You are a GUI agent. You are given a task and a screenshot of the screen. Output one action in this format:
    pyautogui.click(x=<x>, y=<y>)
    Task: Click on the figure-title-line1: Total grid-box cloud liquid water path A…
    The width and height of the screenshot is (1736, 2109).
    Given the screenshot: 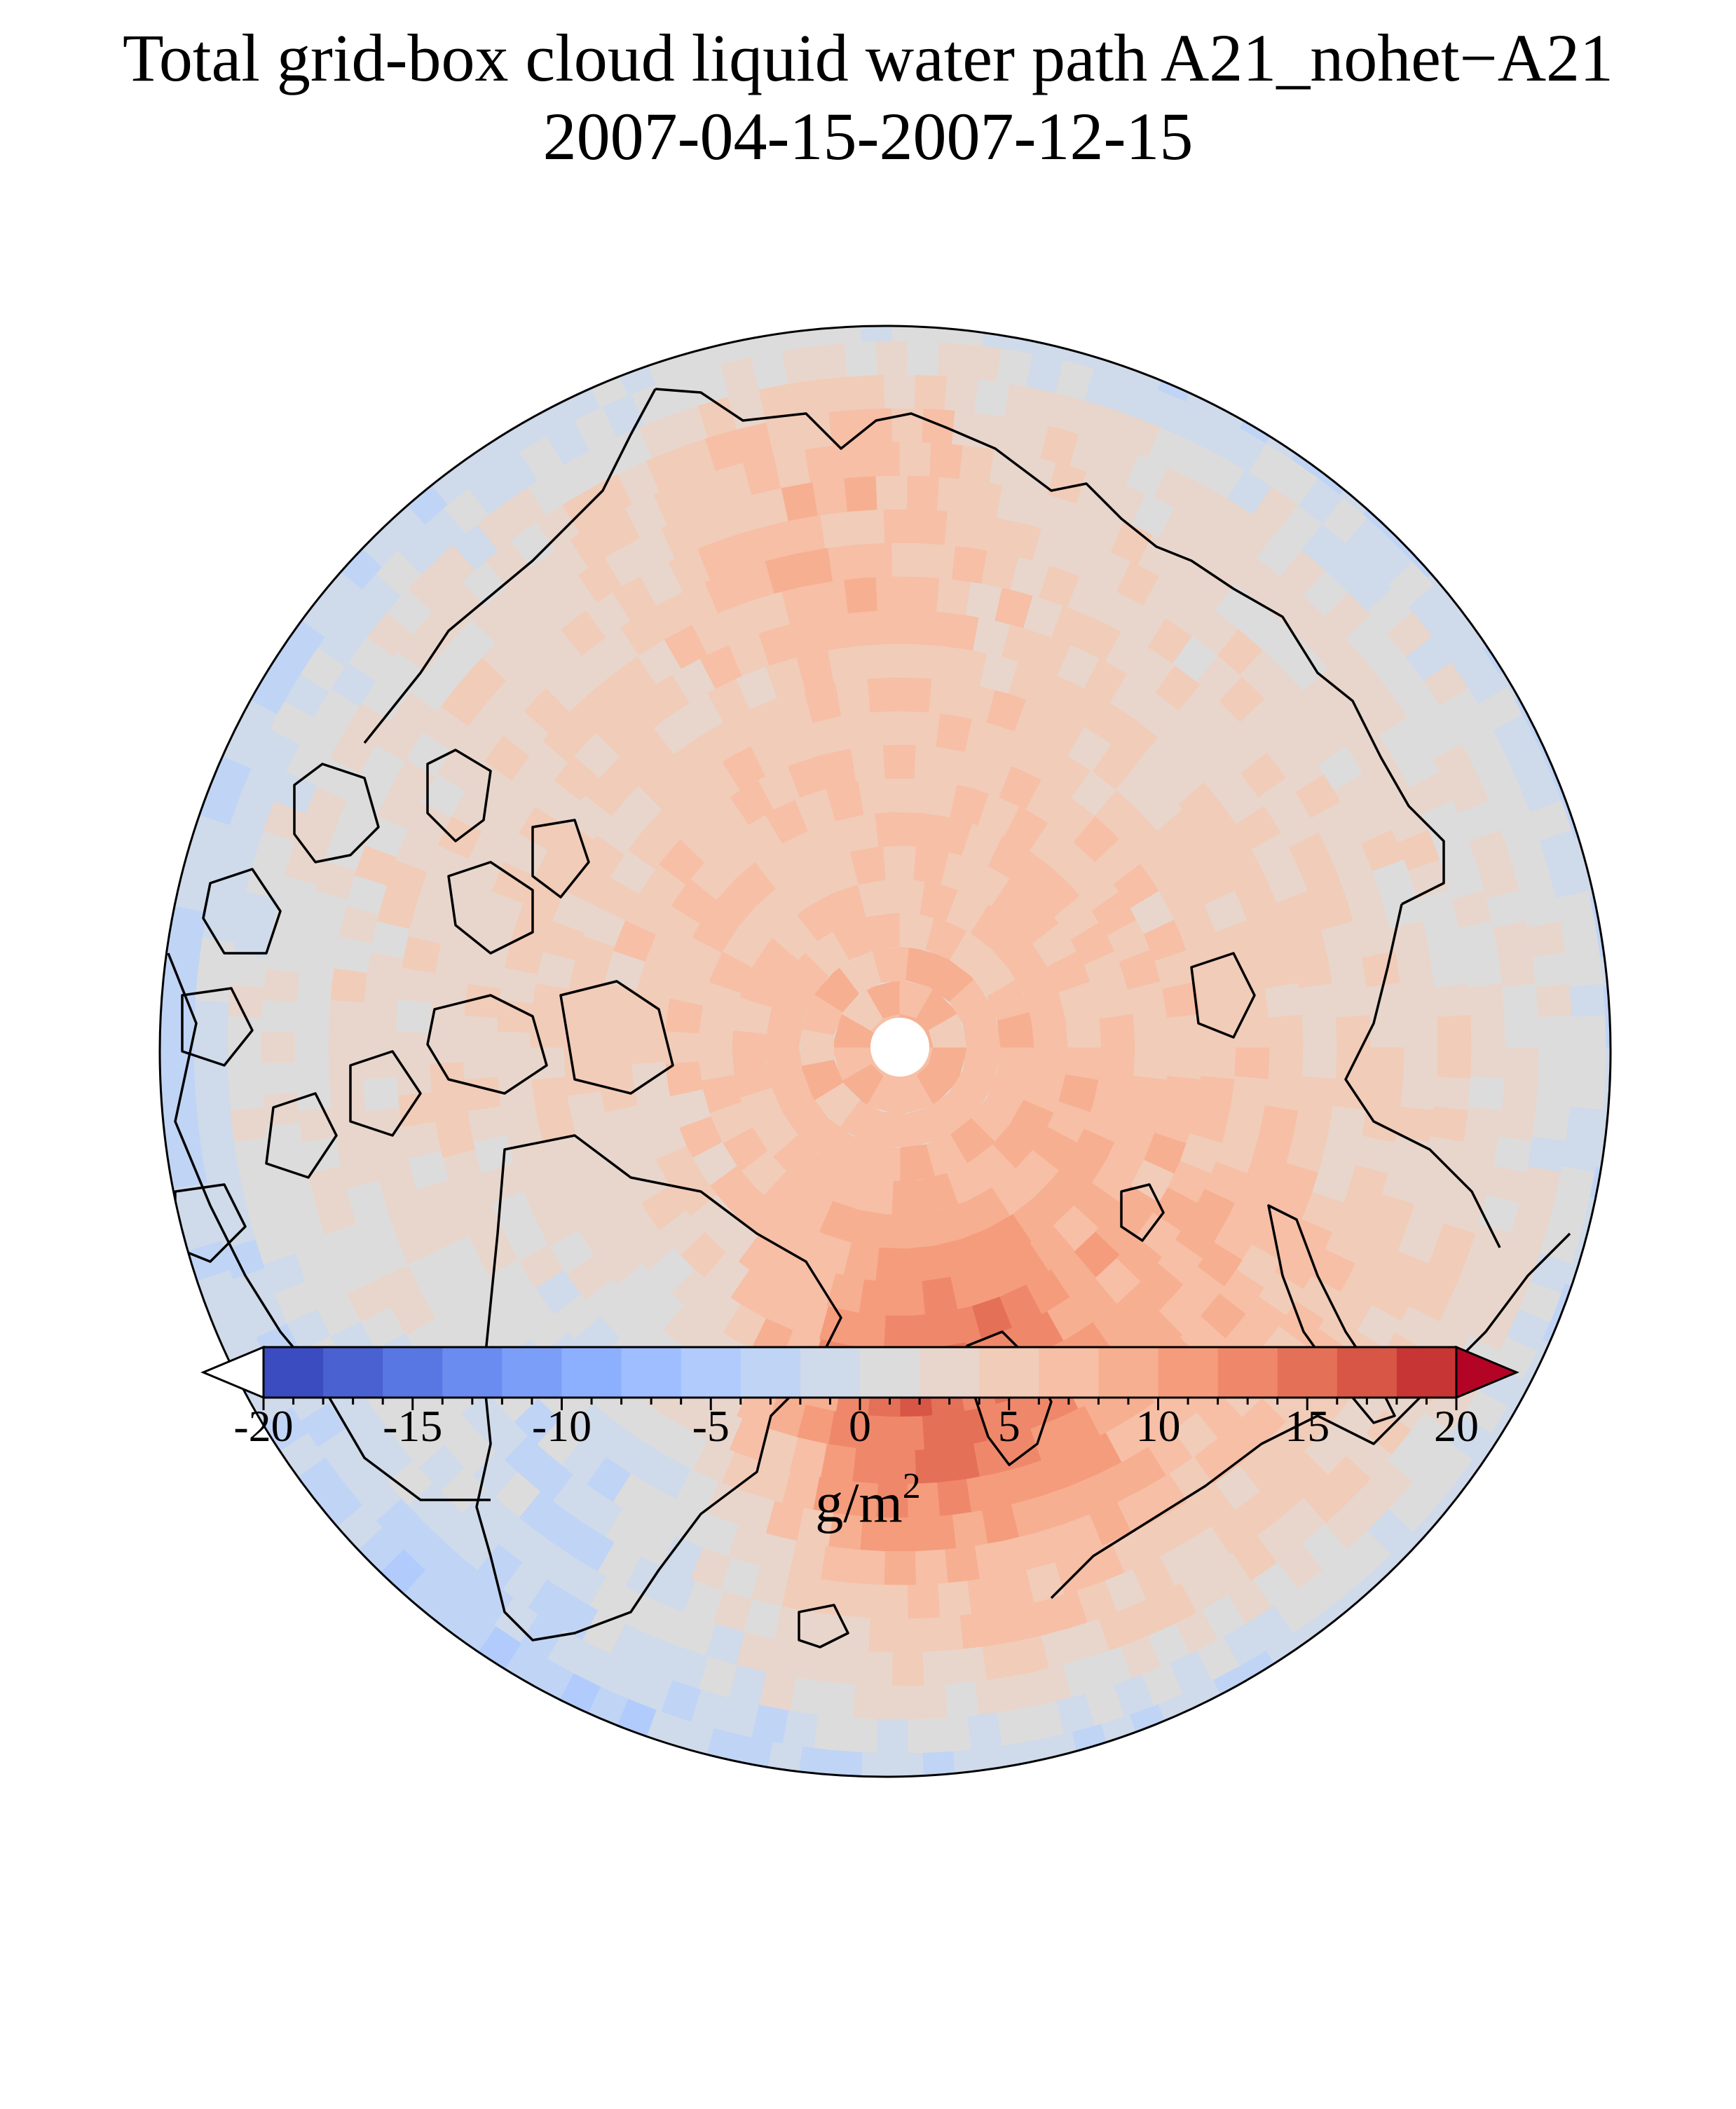 What is the action you would take?
    pyautogui.click(x=868, y=57)
    